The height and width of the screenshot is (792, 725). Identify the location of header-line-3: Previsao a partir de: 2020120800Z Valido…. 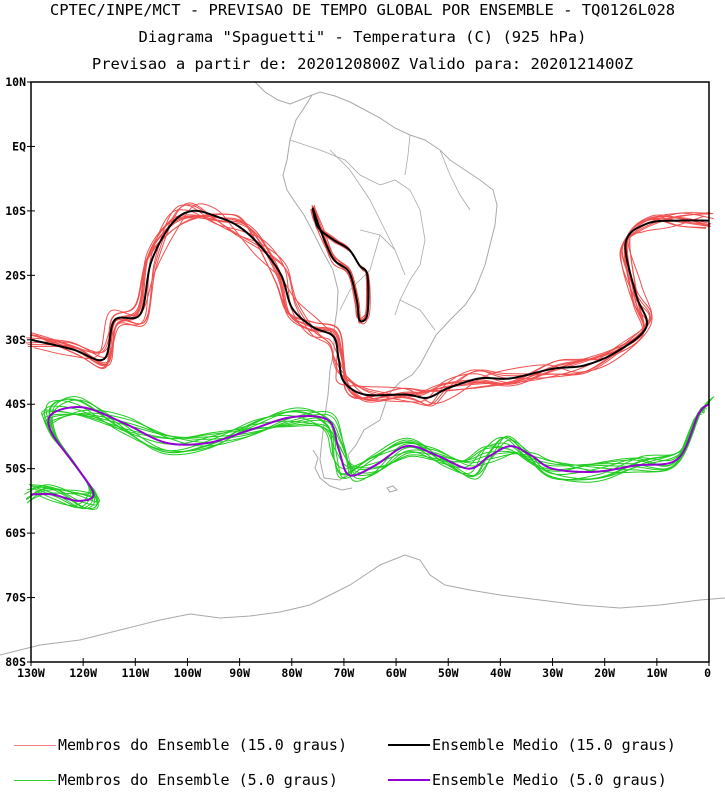
(362, 64).